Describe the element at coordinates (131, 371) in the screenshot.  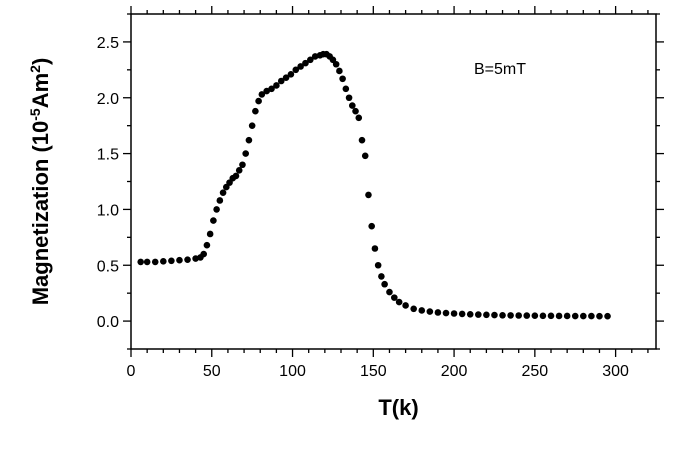
I see `x-tick-label: 0` at that location.